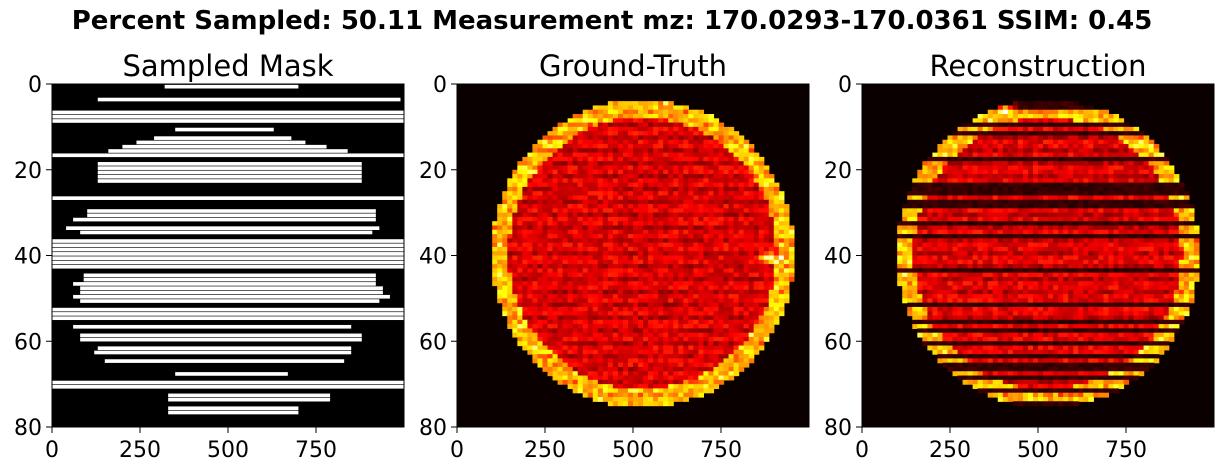 The width and height of the screenshot is (1224, 473). What do you see at coordinates (433, 342) in the screenshot?
I see `y-tick-label: 60` at bounding box center [433, 342].